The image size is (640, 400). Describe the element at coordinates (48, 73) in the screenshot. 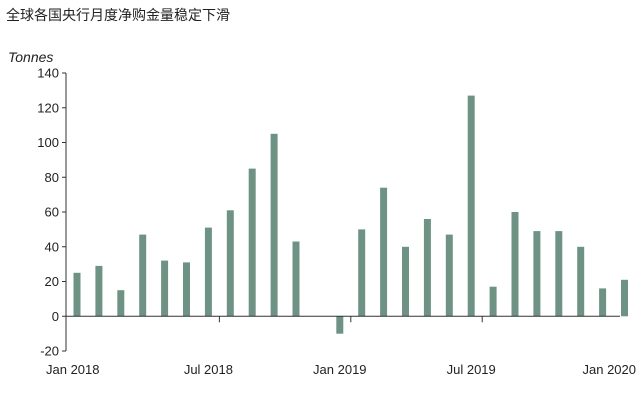

I see `y-tick-label-8: 140` at that location.